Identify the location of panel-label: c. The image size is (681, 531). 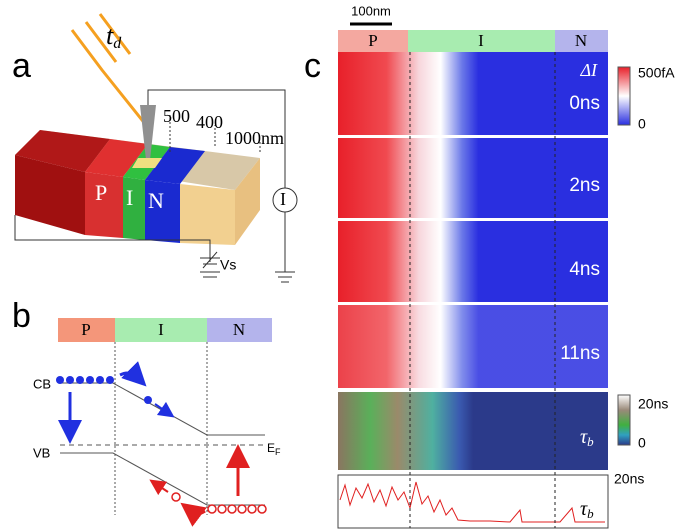
(312, 66).